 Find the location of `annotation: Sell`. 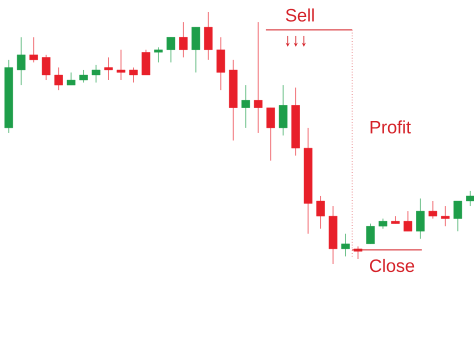

annotation: Sell is located at coordinates (300, 15).